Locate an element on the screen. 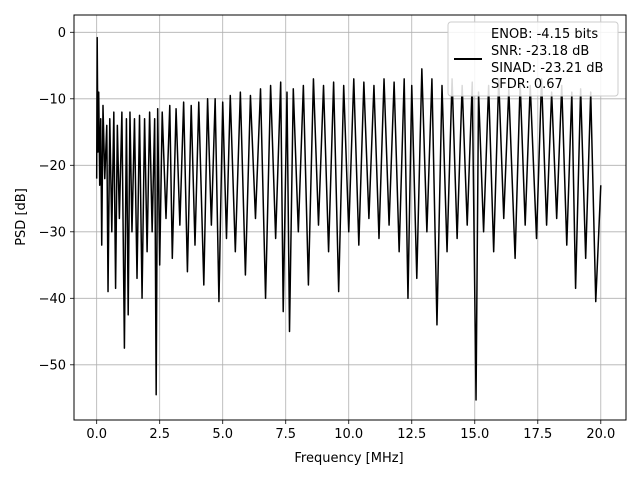 The width and height of the screenshot is (640, 480). y-tick-label: −20 is located at coordinates (52, 166).